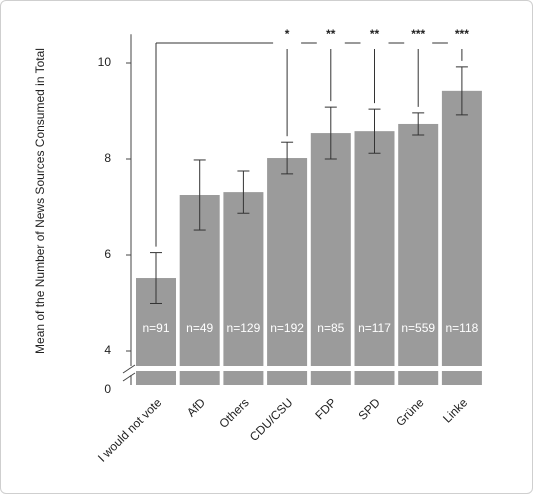 The width and height of the screenshot is (533, 494). I want to click on y-tick-label: 10, so click(105, 62).